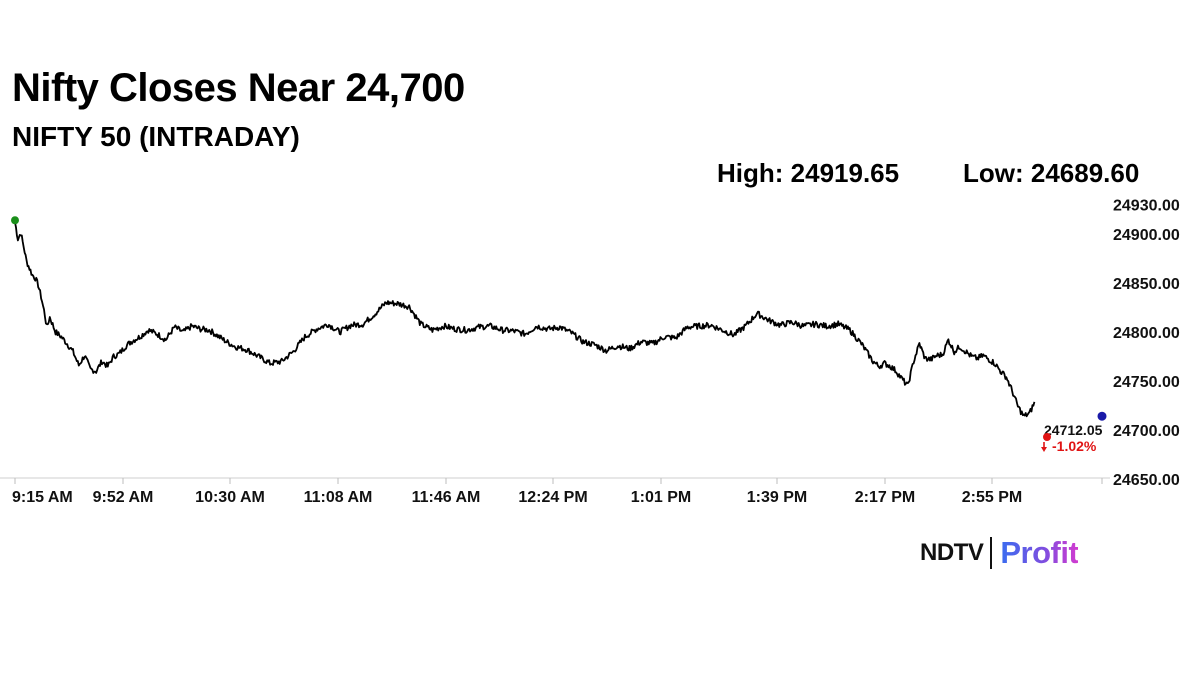 Image resolution: width=1200 pixels, height=675 pixels. I want to click on ndtv-profit-logo: NDTV Profit, so click(999, 553).